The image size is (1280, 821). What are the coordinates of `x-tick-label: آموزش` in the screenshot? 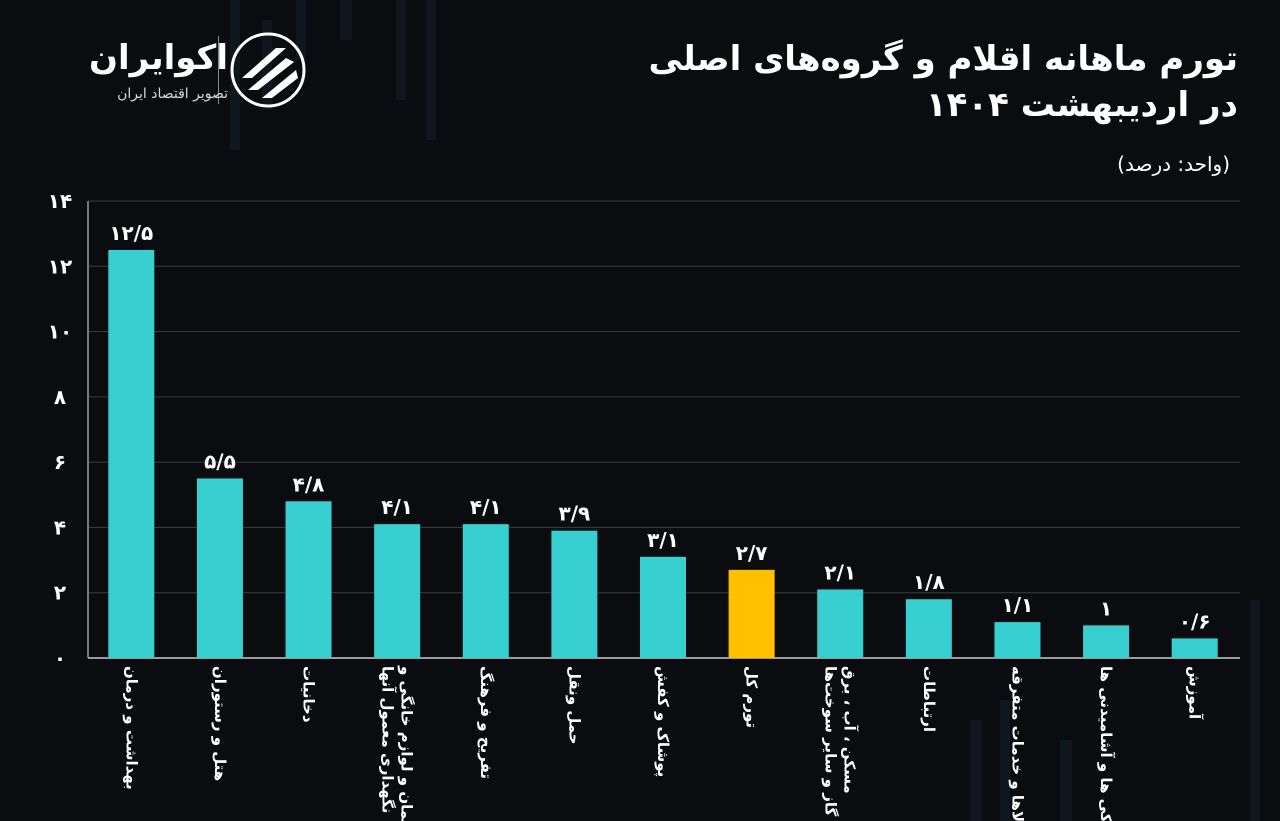 It's located at (1195, 693).